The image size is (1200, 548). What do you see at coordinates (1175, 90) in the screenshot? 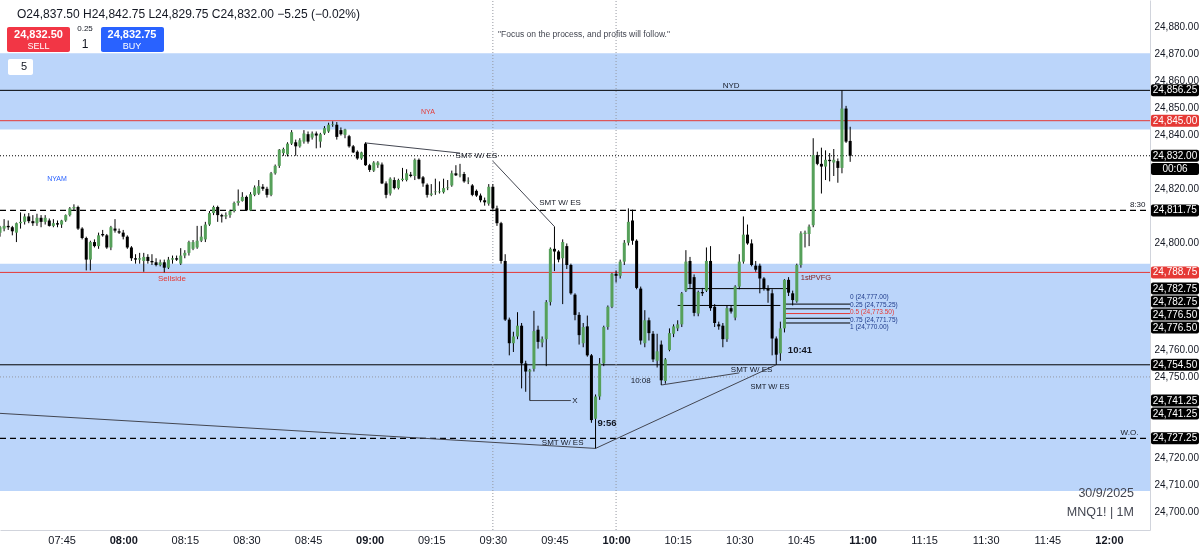
I see `ref-line-label: 24,856.25` at bounding box center [1175, 90].